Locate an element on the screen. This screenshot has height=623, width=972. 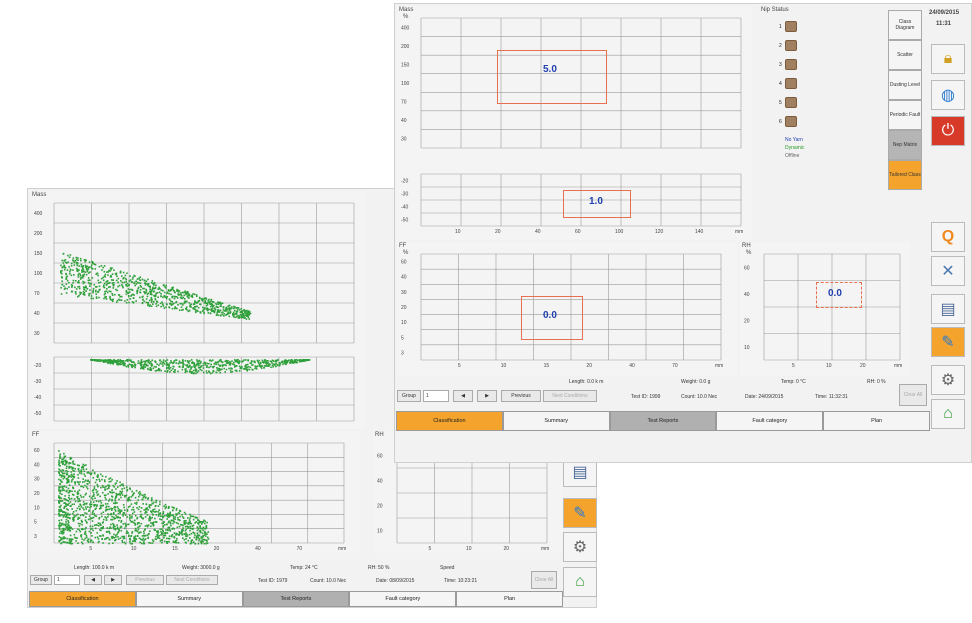
back-mass-chart: Mass 400 200 150 100 70 40 30 is located at coordinates (198, 270).